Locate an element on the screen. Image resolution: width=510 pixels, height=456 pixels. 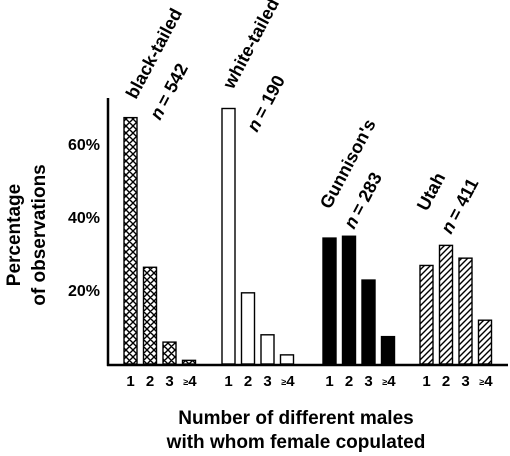
x-axis-title-line1: Number of different males is located at coordinates (295, 418).